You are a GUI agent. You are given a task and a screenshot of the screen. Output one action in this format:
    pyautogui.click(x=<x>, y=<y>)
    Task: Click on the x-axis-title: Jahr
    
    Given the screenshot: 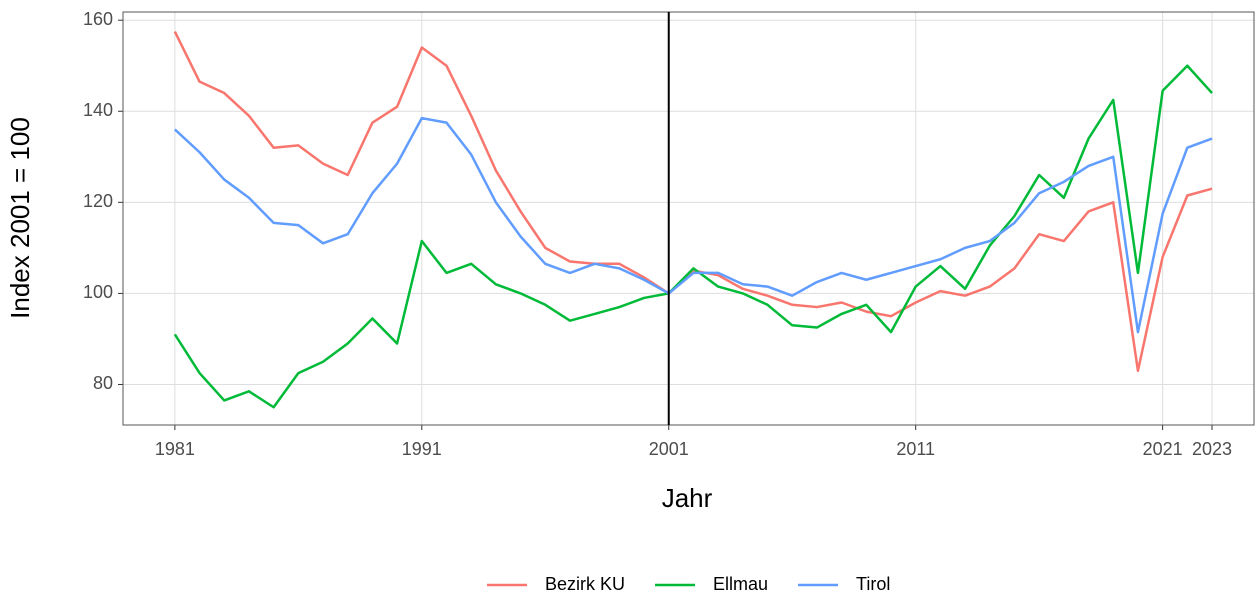 What is the action you would take?
    pyautogui.click(x=687, y=498)
    